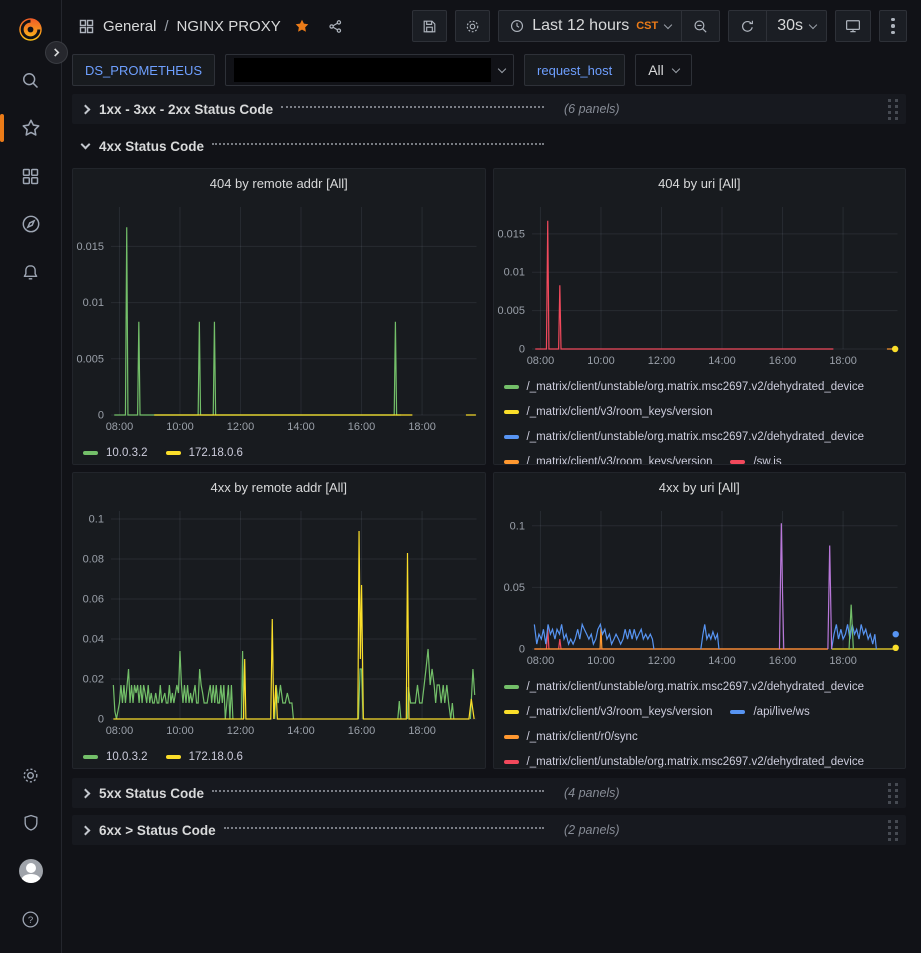 The image size is (921, 953). What do you see at coordinates (581, 25) in the screenshot?
I see `time-range-label: Last 12 hours` at bounding box center [581, 25].